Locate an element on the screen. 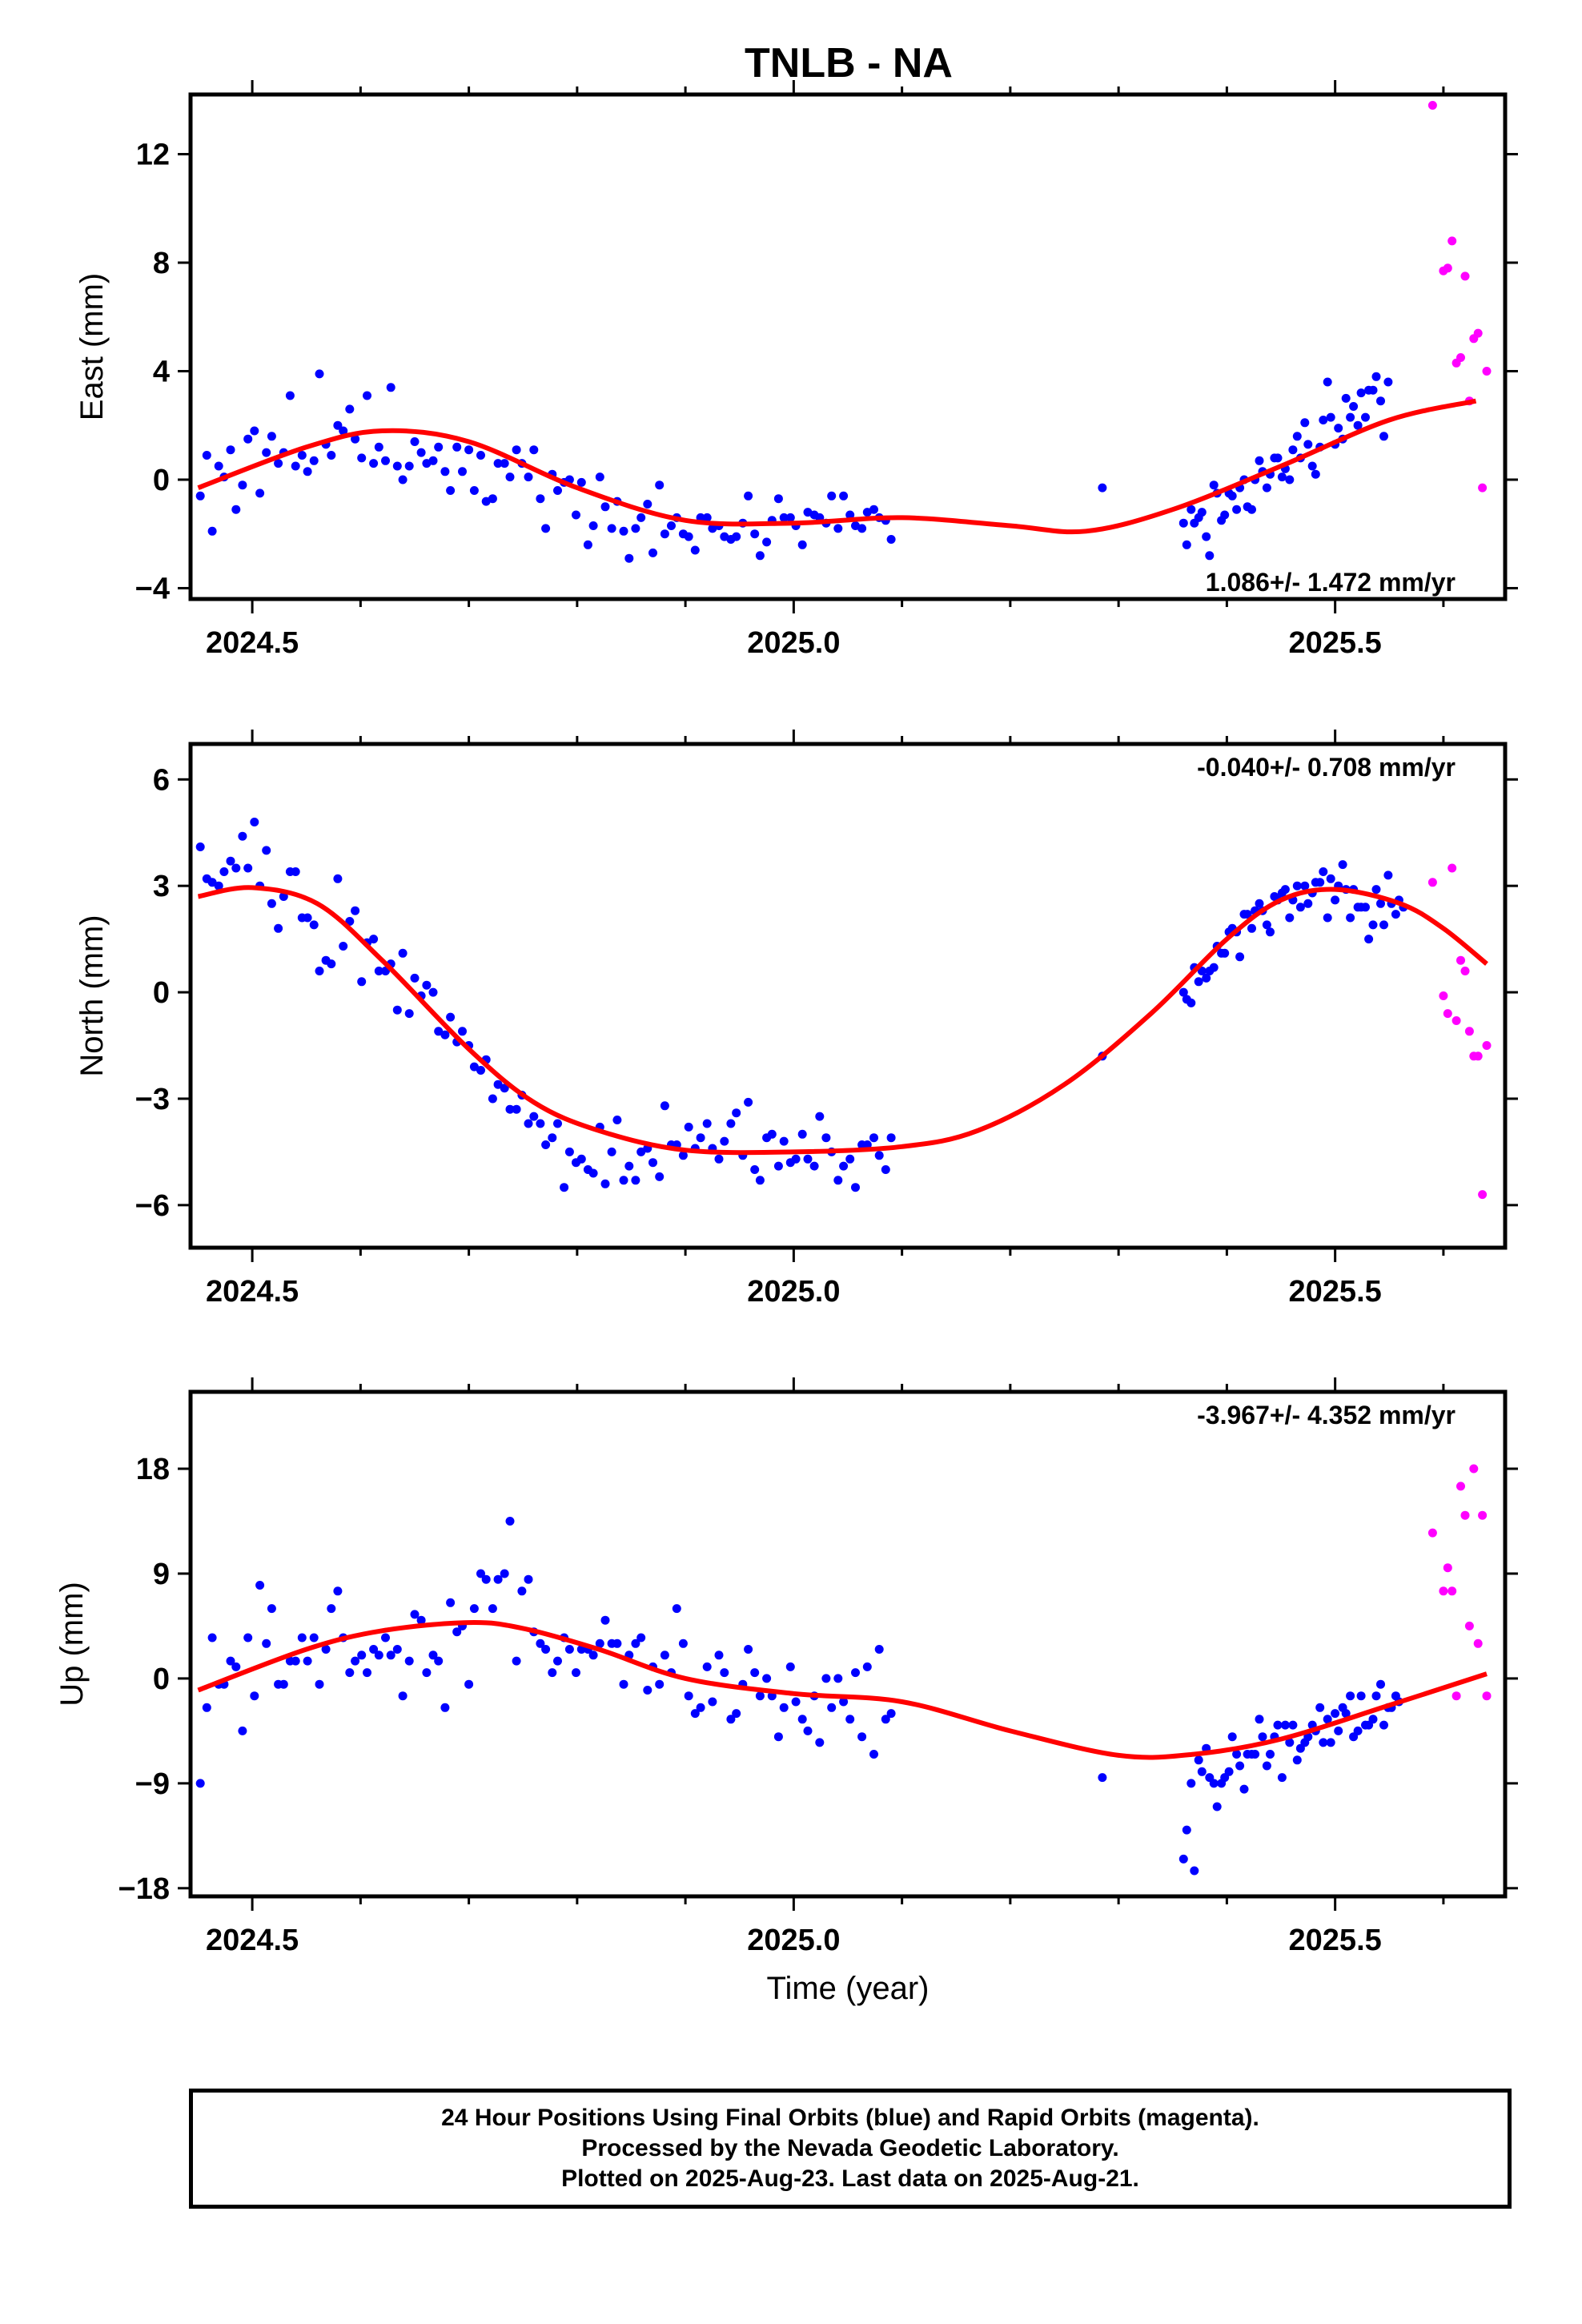  north-ytick-label: 3 is located at coordinates (161, 886).